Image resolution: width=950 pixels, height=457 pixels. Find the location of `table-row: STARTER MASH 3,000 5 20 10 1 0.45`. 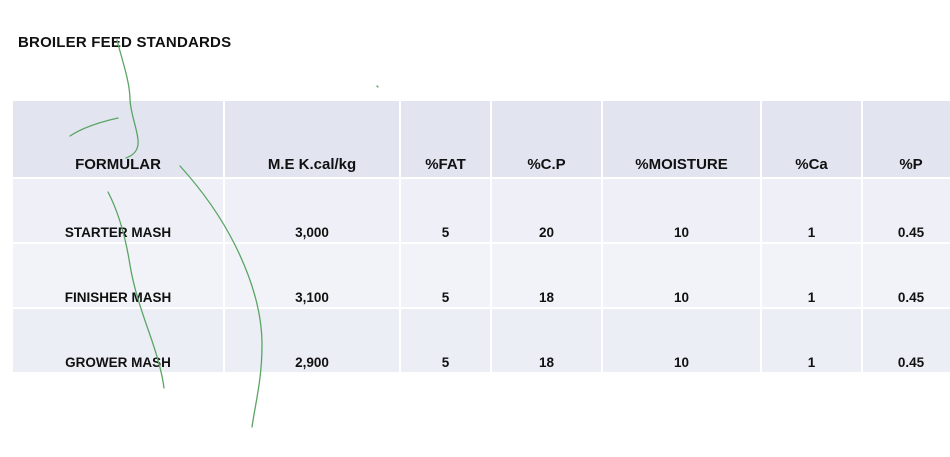

table-row: STARTER MASH 3,000 5 20 10 1 0.45 is located at coordinates (481, 210).